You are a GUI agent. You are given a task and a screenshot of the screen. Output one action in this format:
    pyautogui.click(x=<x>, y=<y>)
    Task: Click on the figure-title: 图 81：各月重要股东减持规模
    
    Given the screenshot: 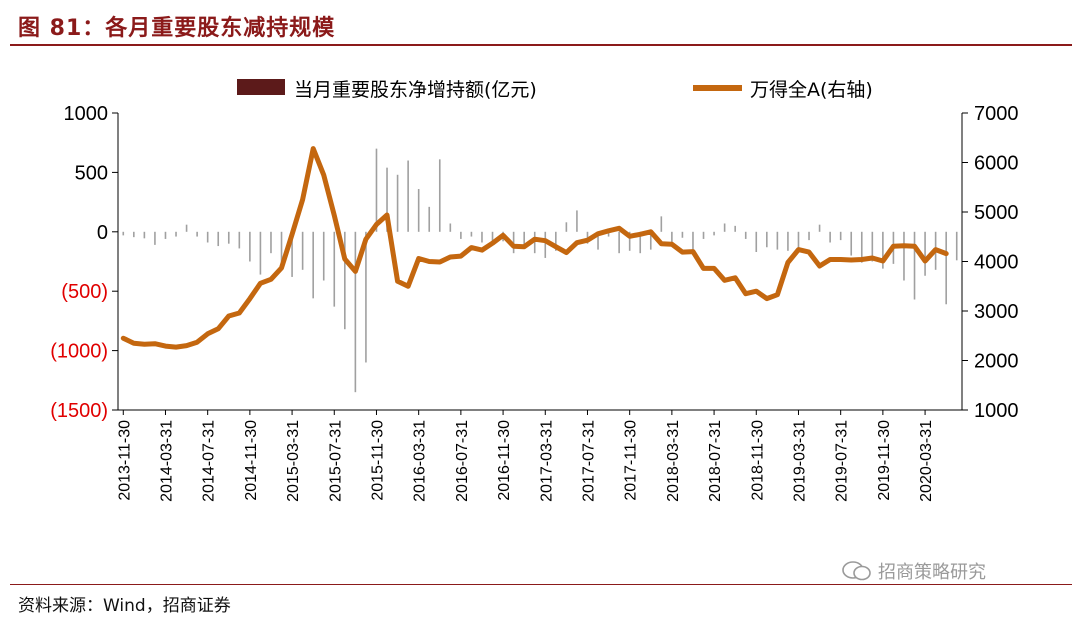 What is the action you would take?
    pyautogui.click(x=177, y=28)
    